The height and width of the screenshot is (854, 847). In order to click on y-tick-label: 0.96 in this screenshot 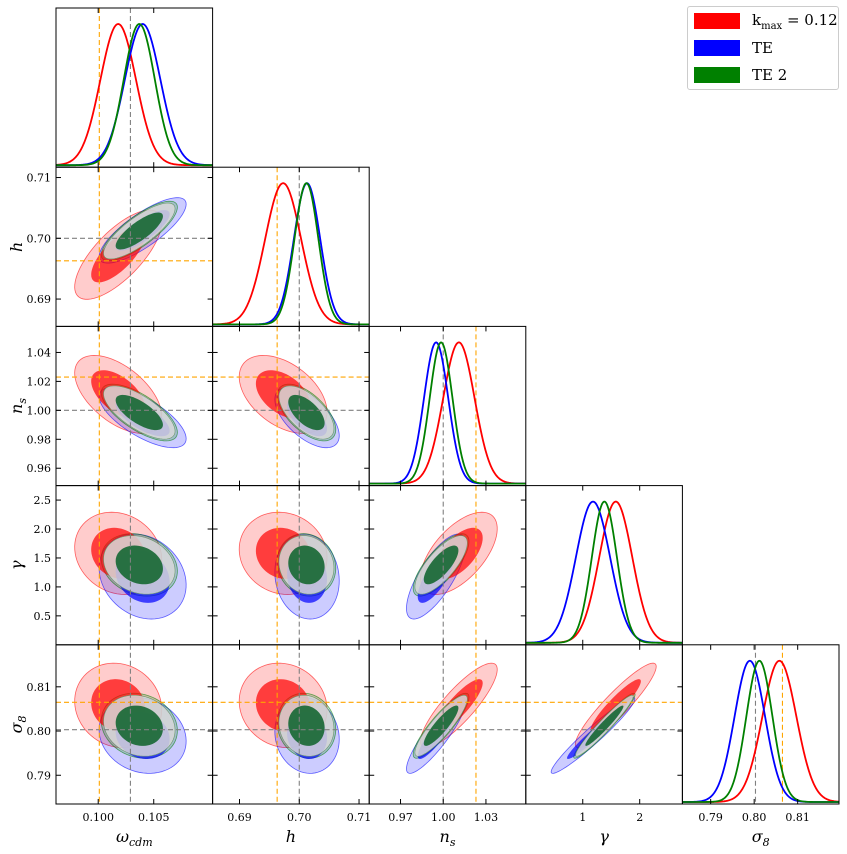, I will do `click(39, 468)`.